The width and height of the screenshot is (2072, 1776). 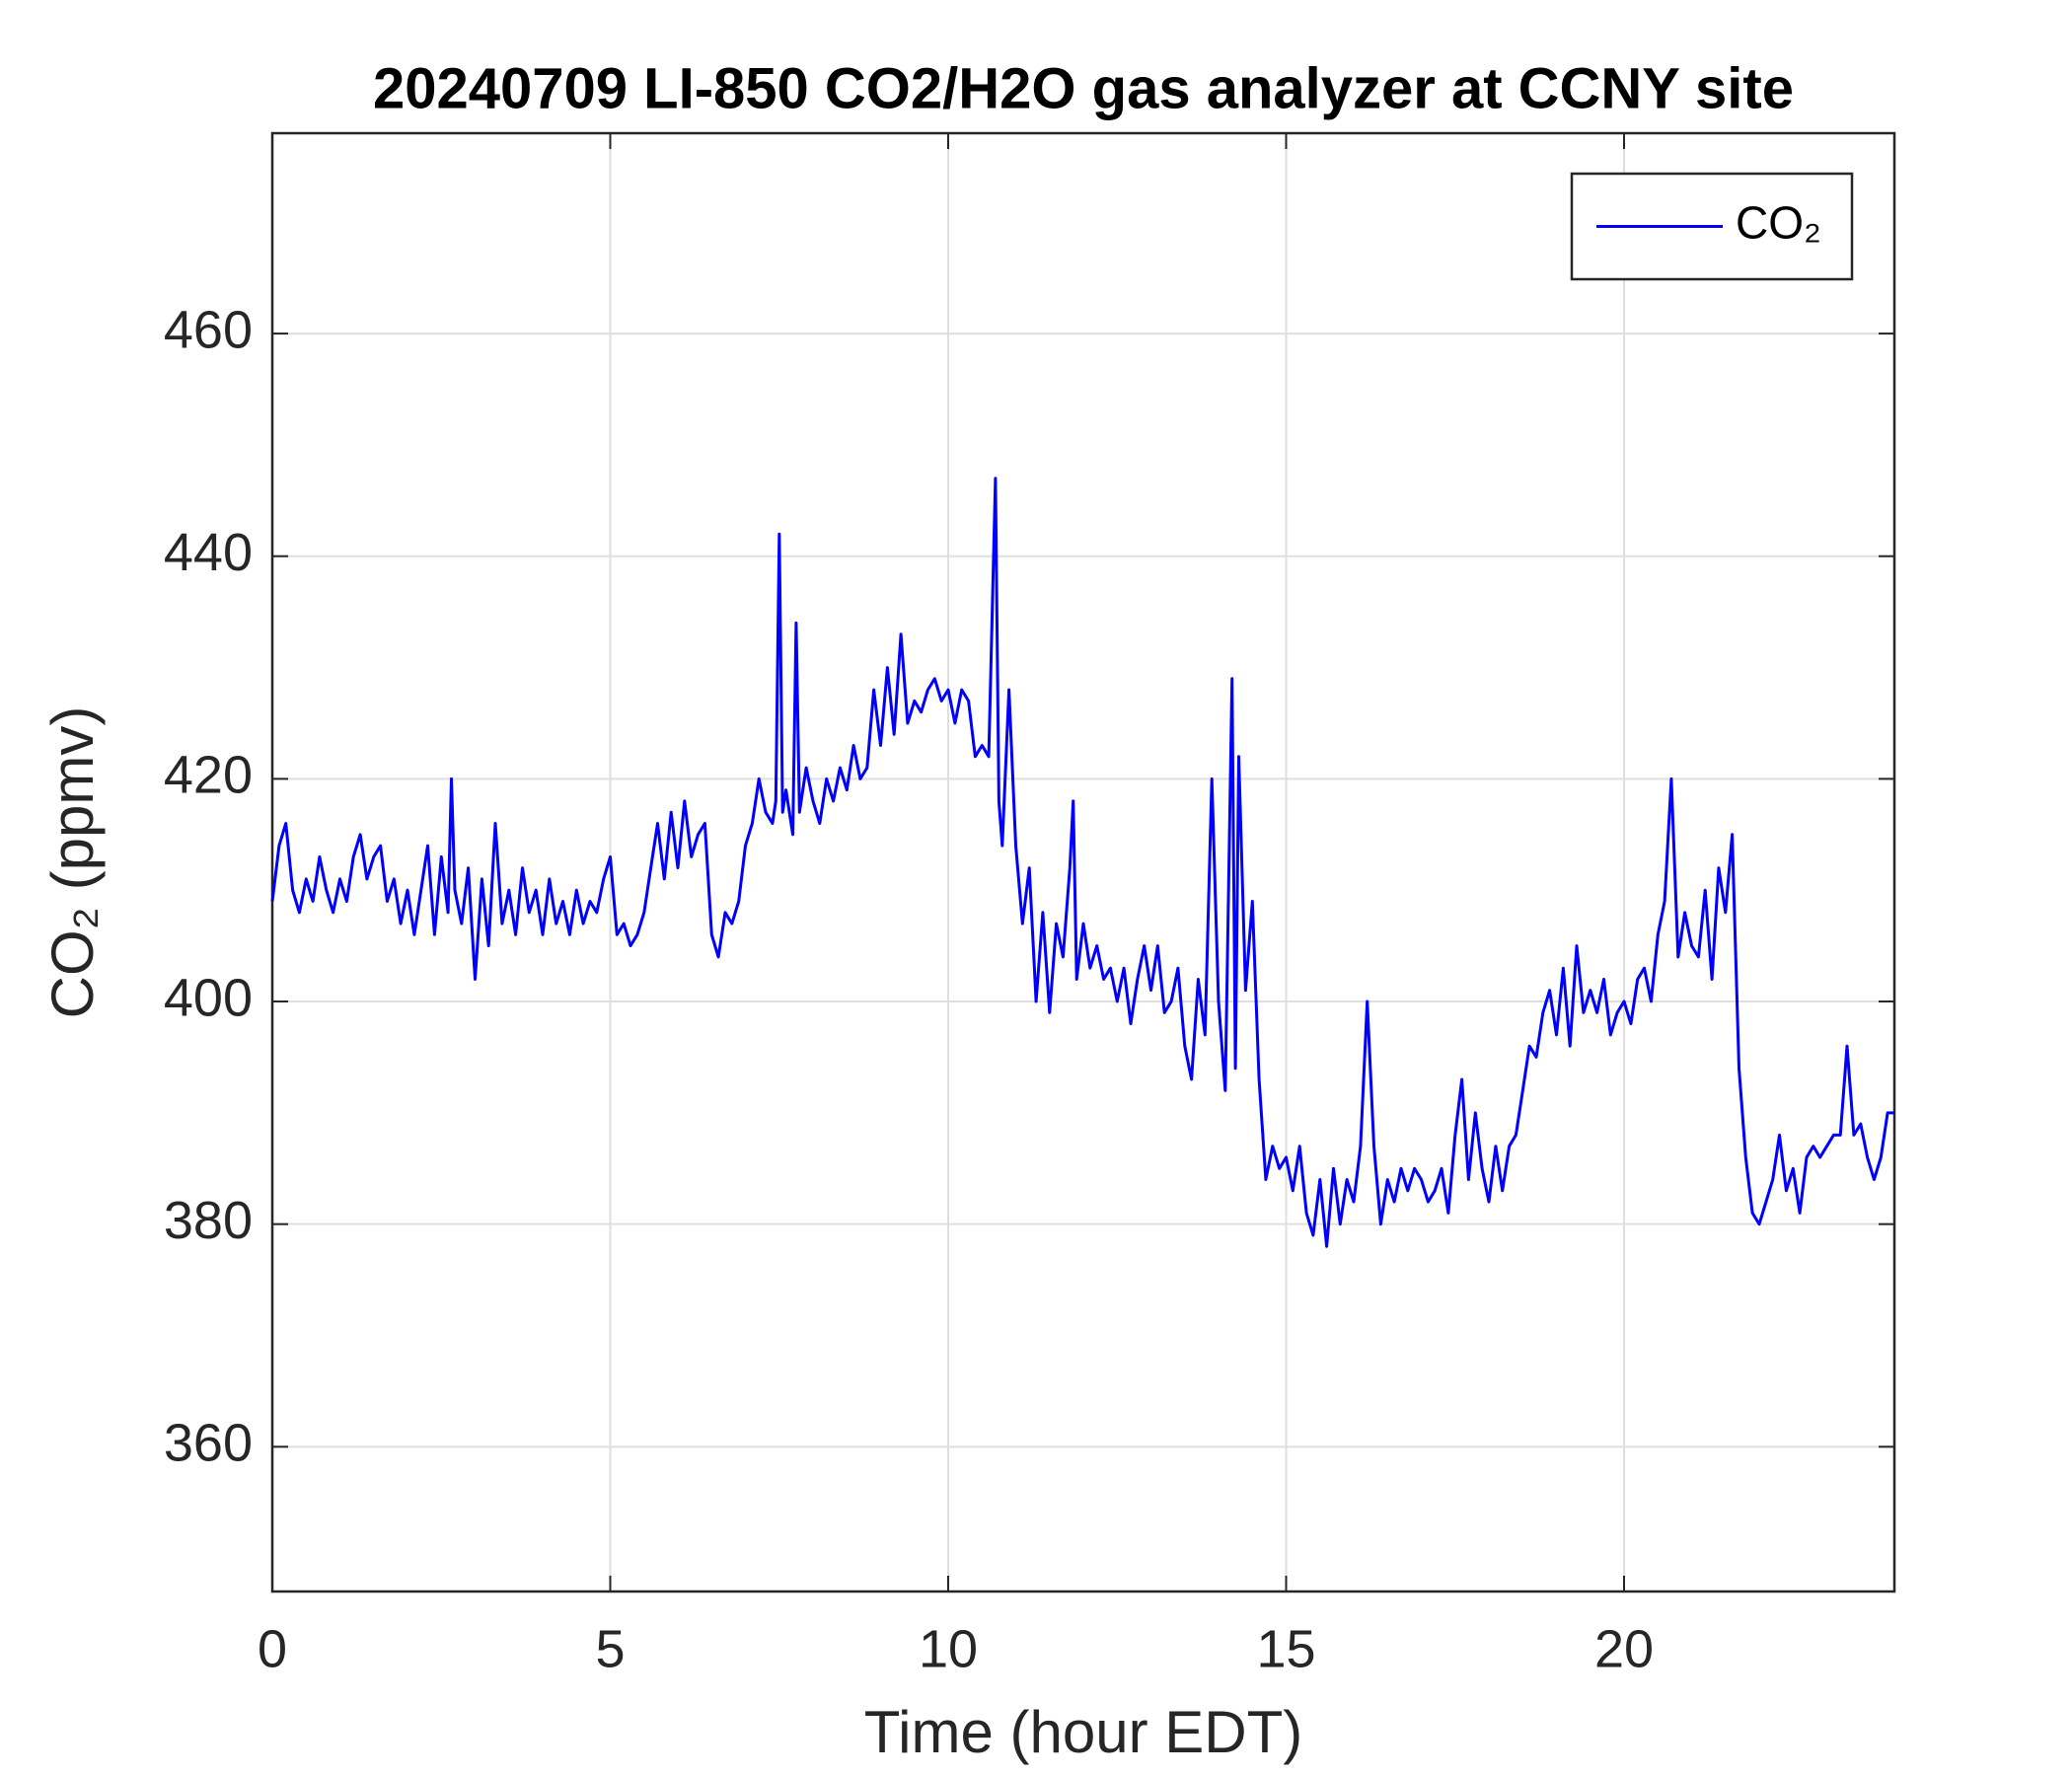 What do you see at coordinates (73, 863) in the screenshot?
I see `y-axis-label: CO₂ (ppmv)` at bounding box center [73, 863].